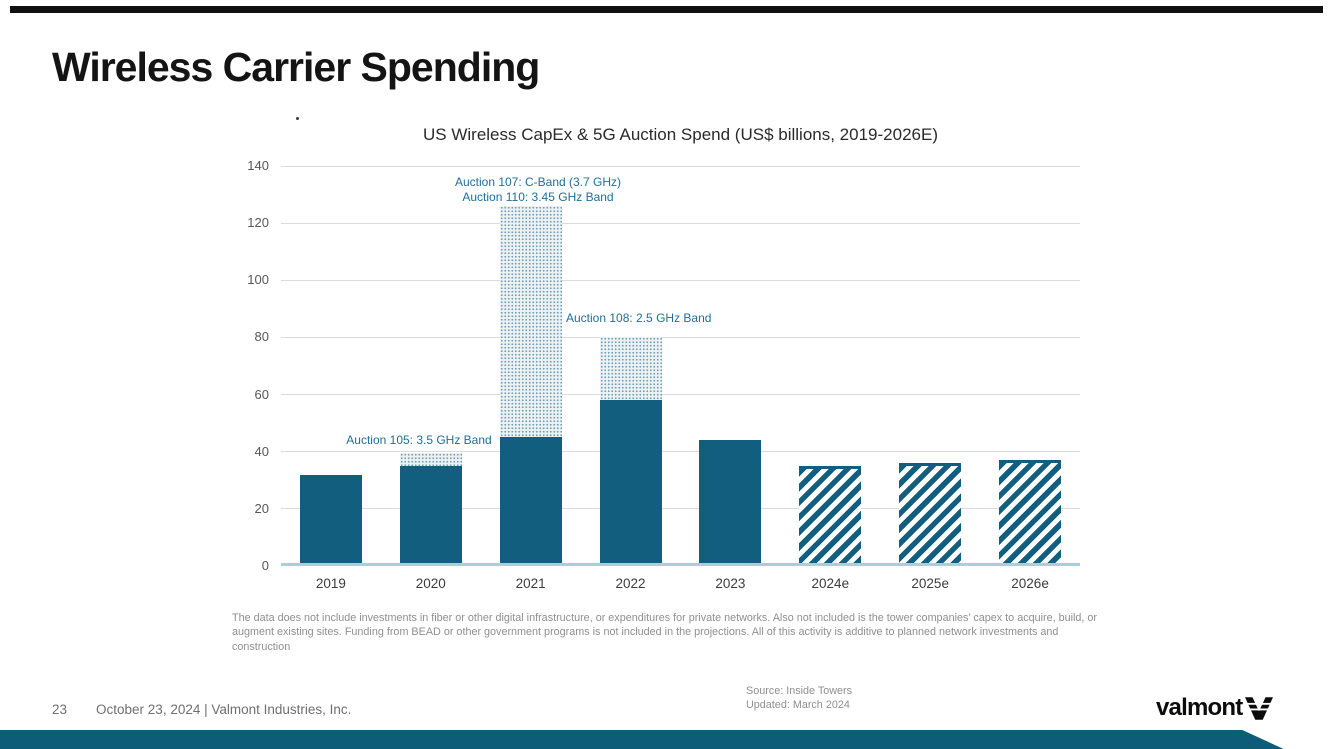 This screenshot has height=749, width=1333. Describe the element at coordinates (730, 583) in the screenshot. I see `x-axis-label: 2023` at that location.